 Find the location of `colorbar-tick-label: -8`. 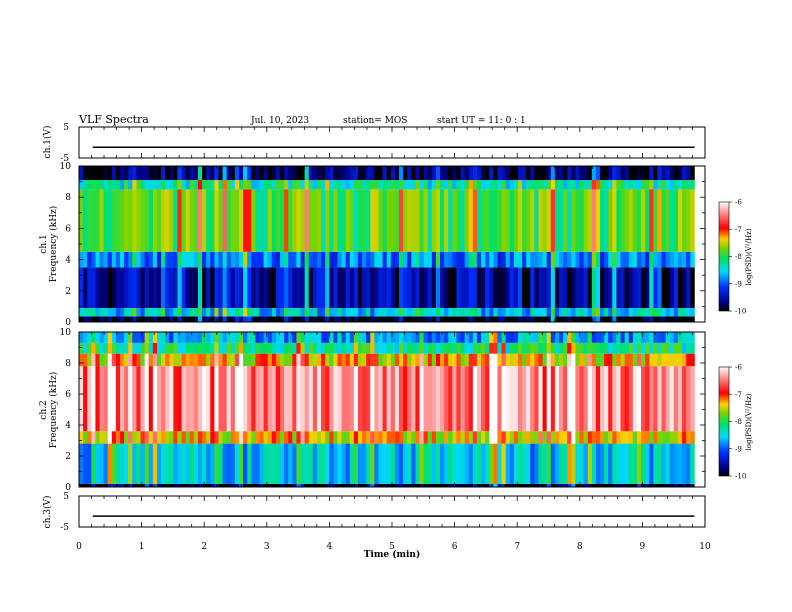

colorbar-tick-label: -8 is located at coordinates (738, 257).